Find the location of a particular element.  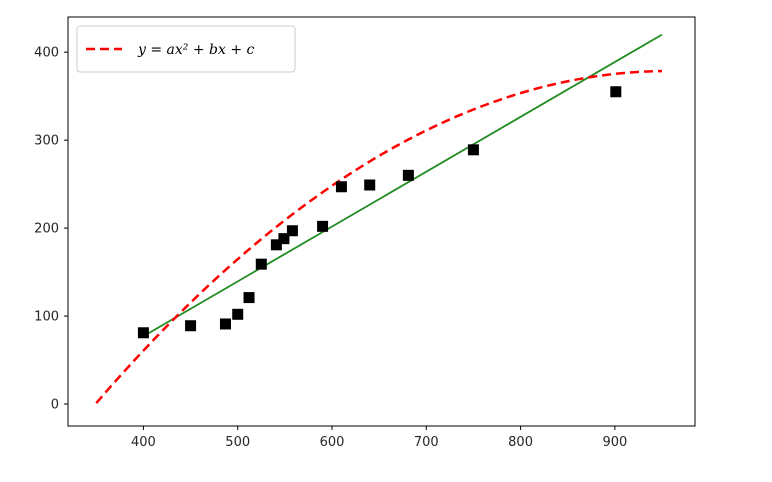

legend-box is located at coordinates (186, 49).